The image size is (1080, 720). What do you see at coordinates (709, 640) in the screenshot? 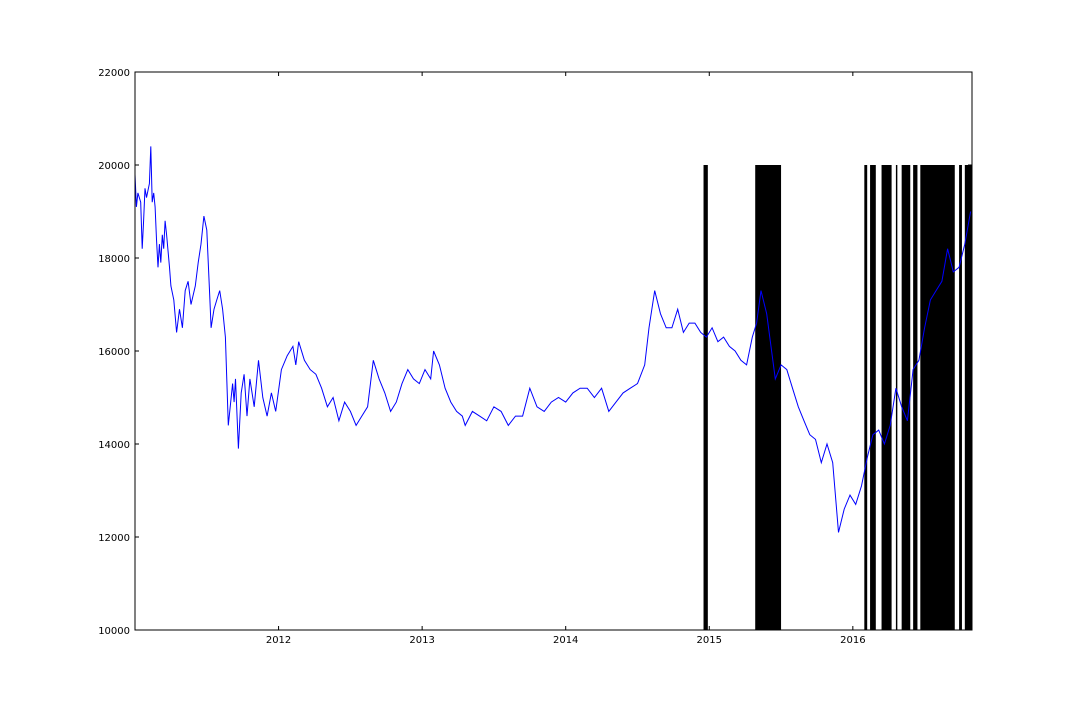
I see `x-tick-label: 2015` at bounding box center [709, 640].